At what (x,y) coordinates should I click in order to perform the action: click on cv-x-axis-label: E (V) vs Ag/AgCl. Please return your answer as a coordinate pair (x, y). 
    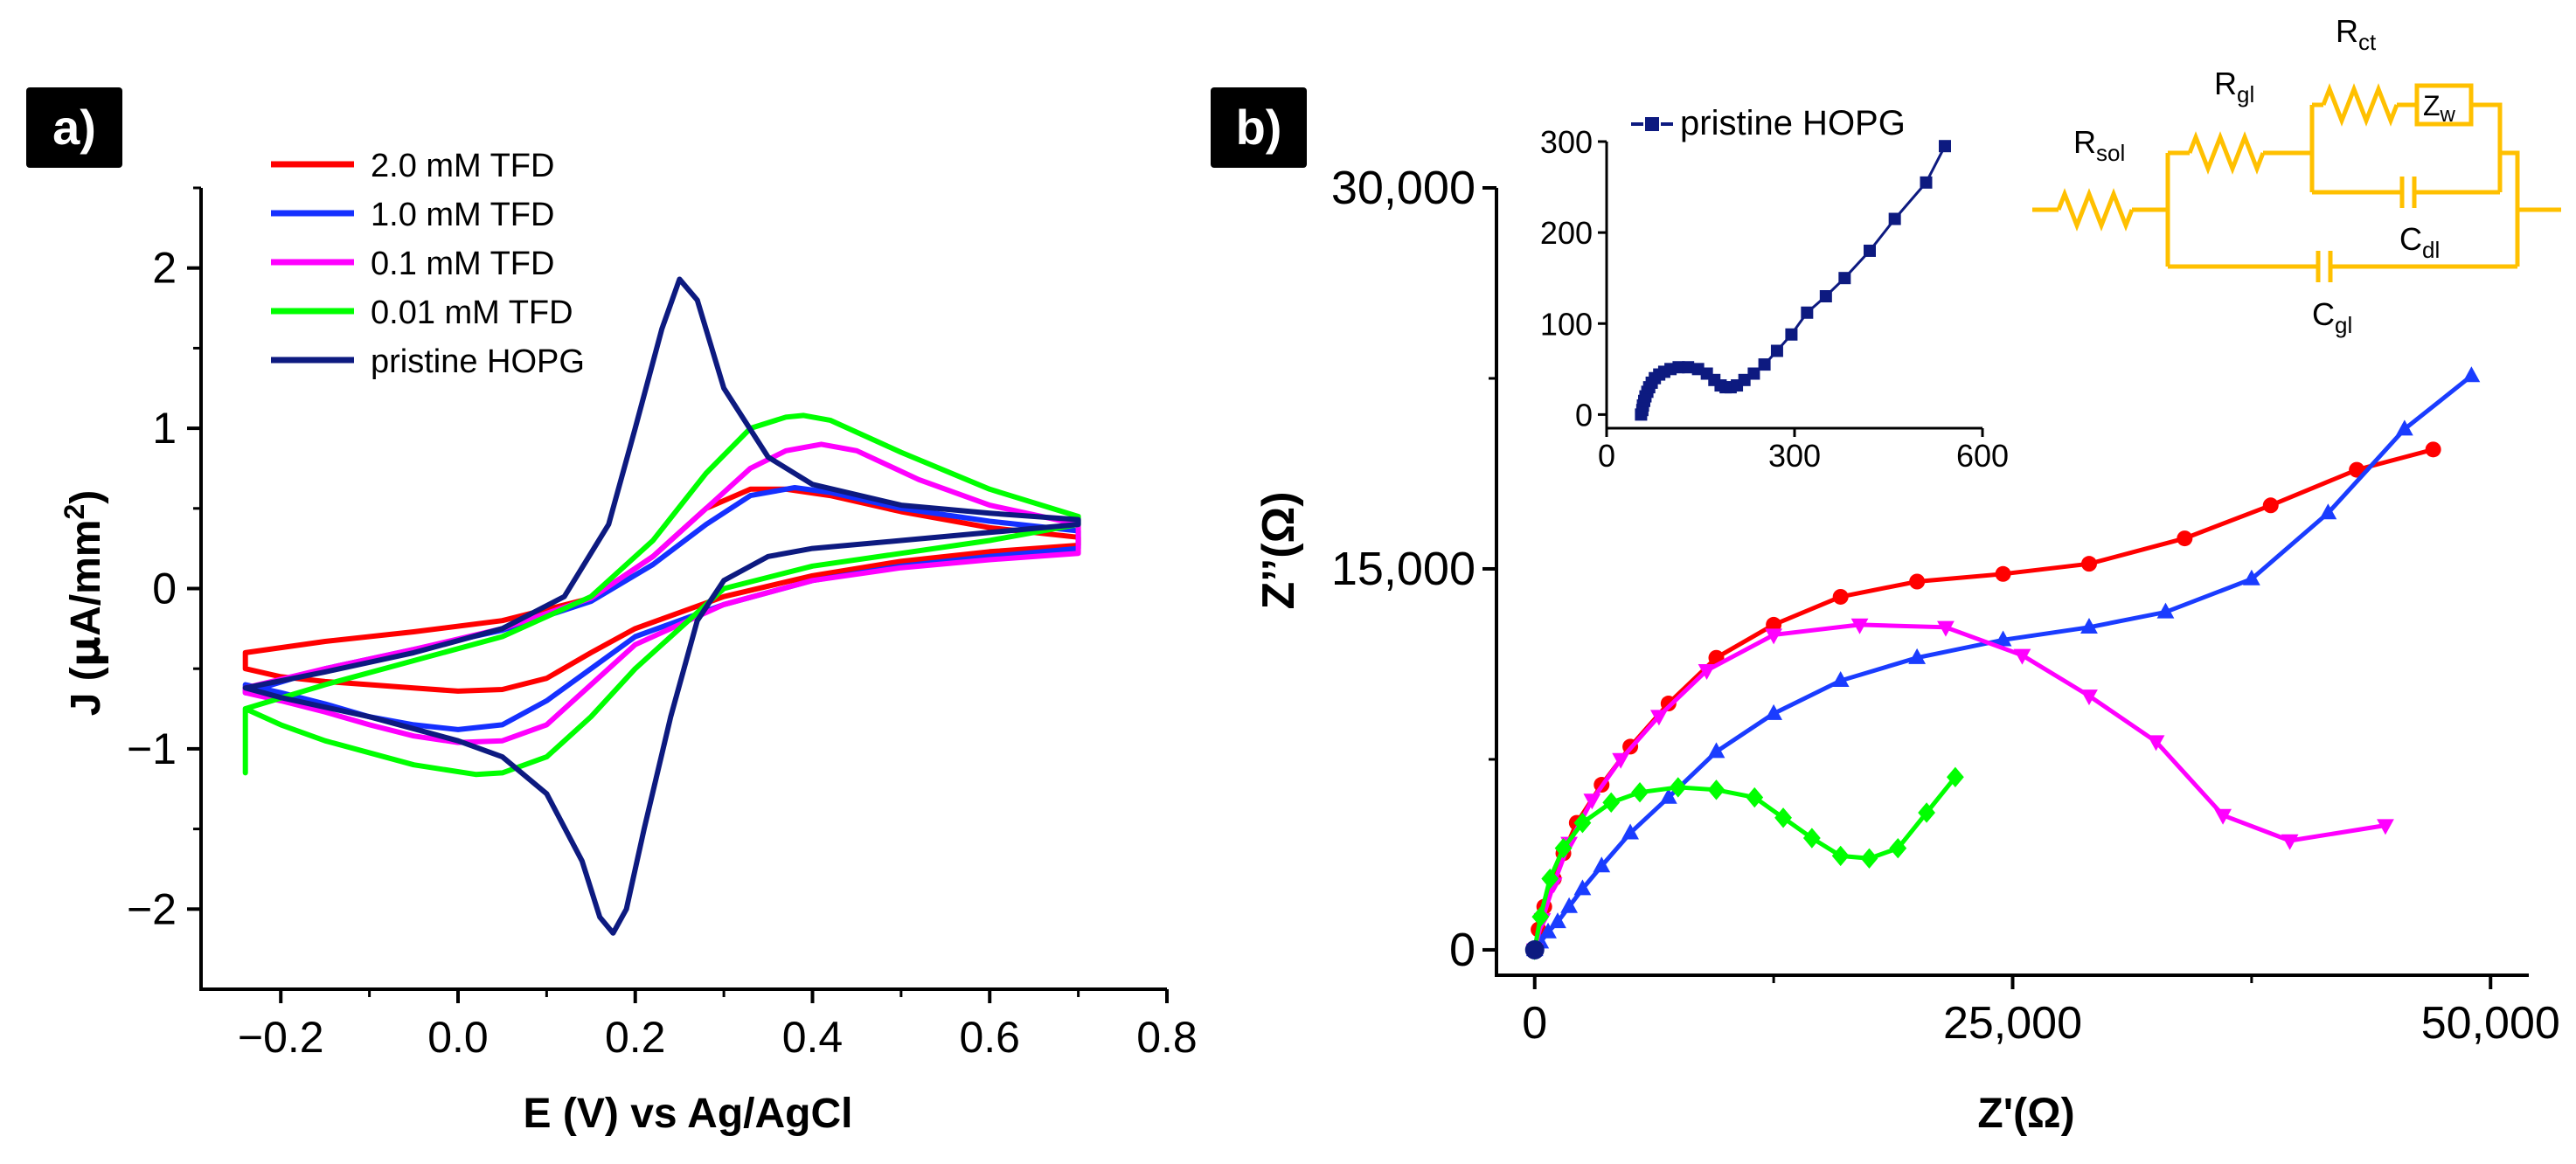
    Looking at the image, I should click on (688, 1114).